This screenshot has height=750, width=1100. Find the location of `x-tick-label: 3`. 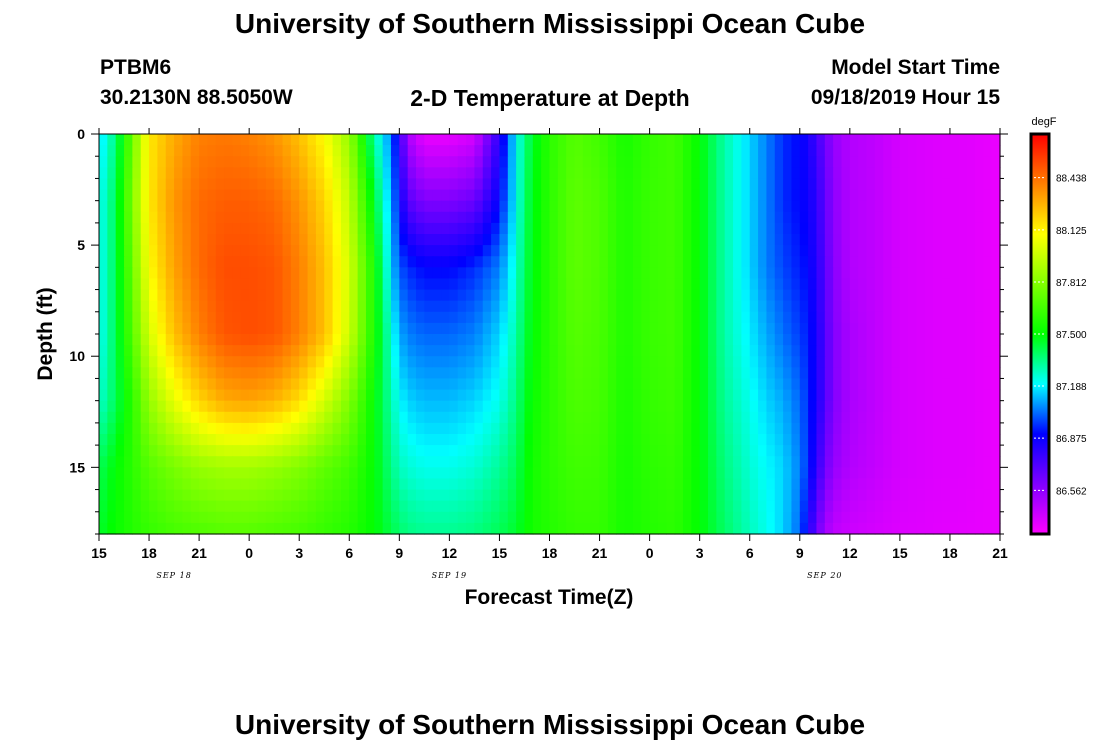

x-tick-label: 3 is located at coordinates (700, 553).